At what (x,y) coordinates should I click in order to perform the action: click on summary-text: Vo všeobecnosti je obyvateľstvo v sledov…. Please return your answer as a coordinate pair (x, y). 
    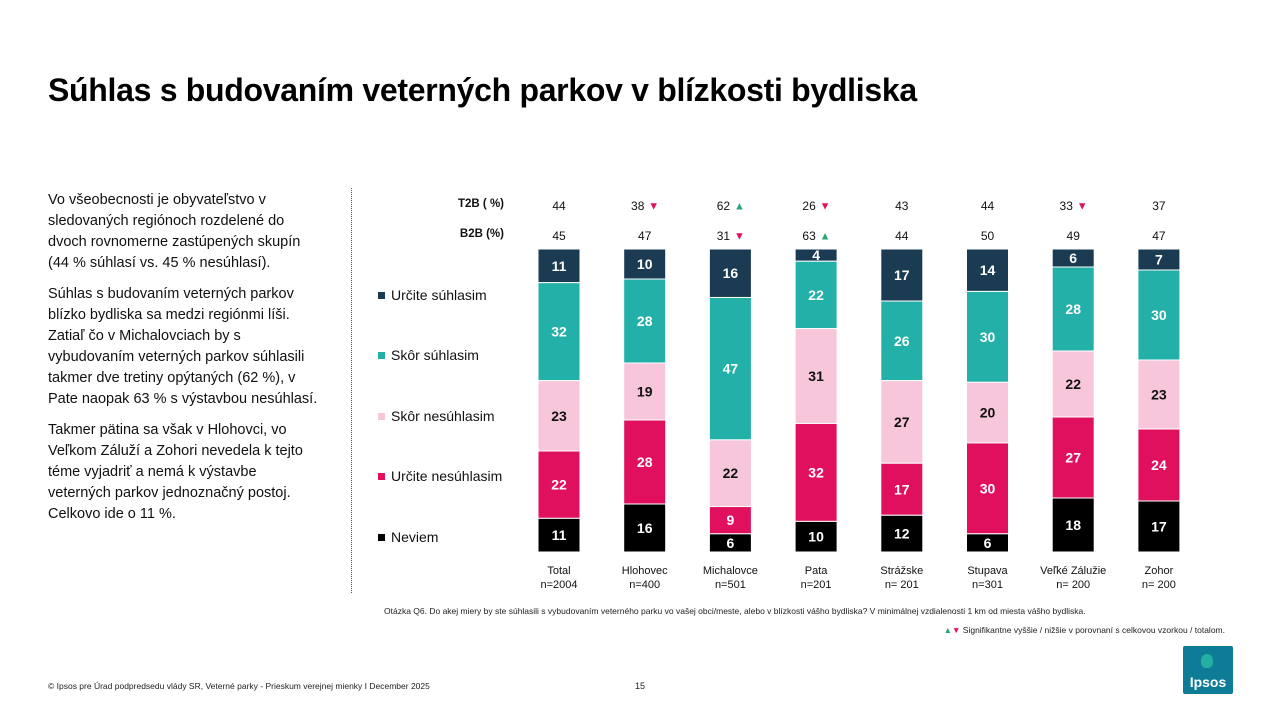
    Looking at the image, I should click on (185, 362).